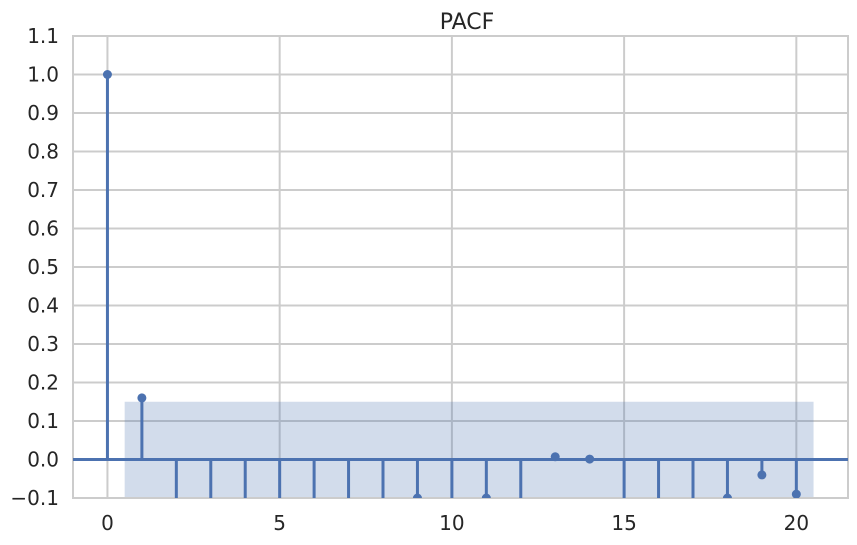 This screenshot has width=857, height=545. What do you see at coordinates (107, 523) in the screenshot?
I see `x-tick-label: 0` at bounding box center [107, 523].